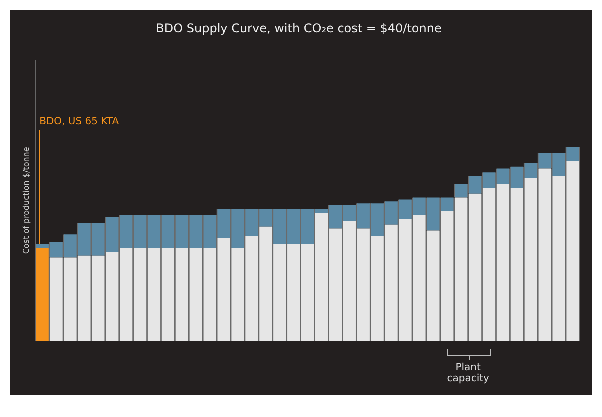 Image resolution: width=602 pixels, height=417 pixels. I want to click on chart-title: BDO Supply Curve, with CO₂e cost = $40/tonne, so click(299, 28).